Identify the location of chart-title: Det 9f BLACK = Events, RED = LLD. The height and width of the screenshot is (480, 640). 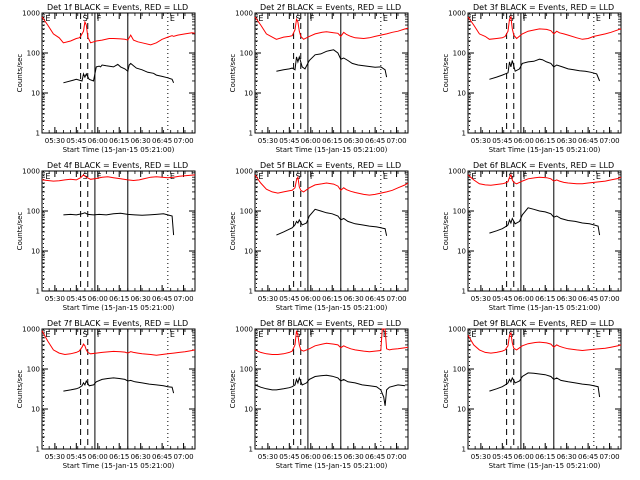
(543, 323).